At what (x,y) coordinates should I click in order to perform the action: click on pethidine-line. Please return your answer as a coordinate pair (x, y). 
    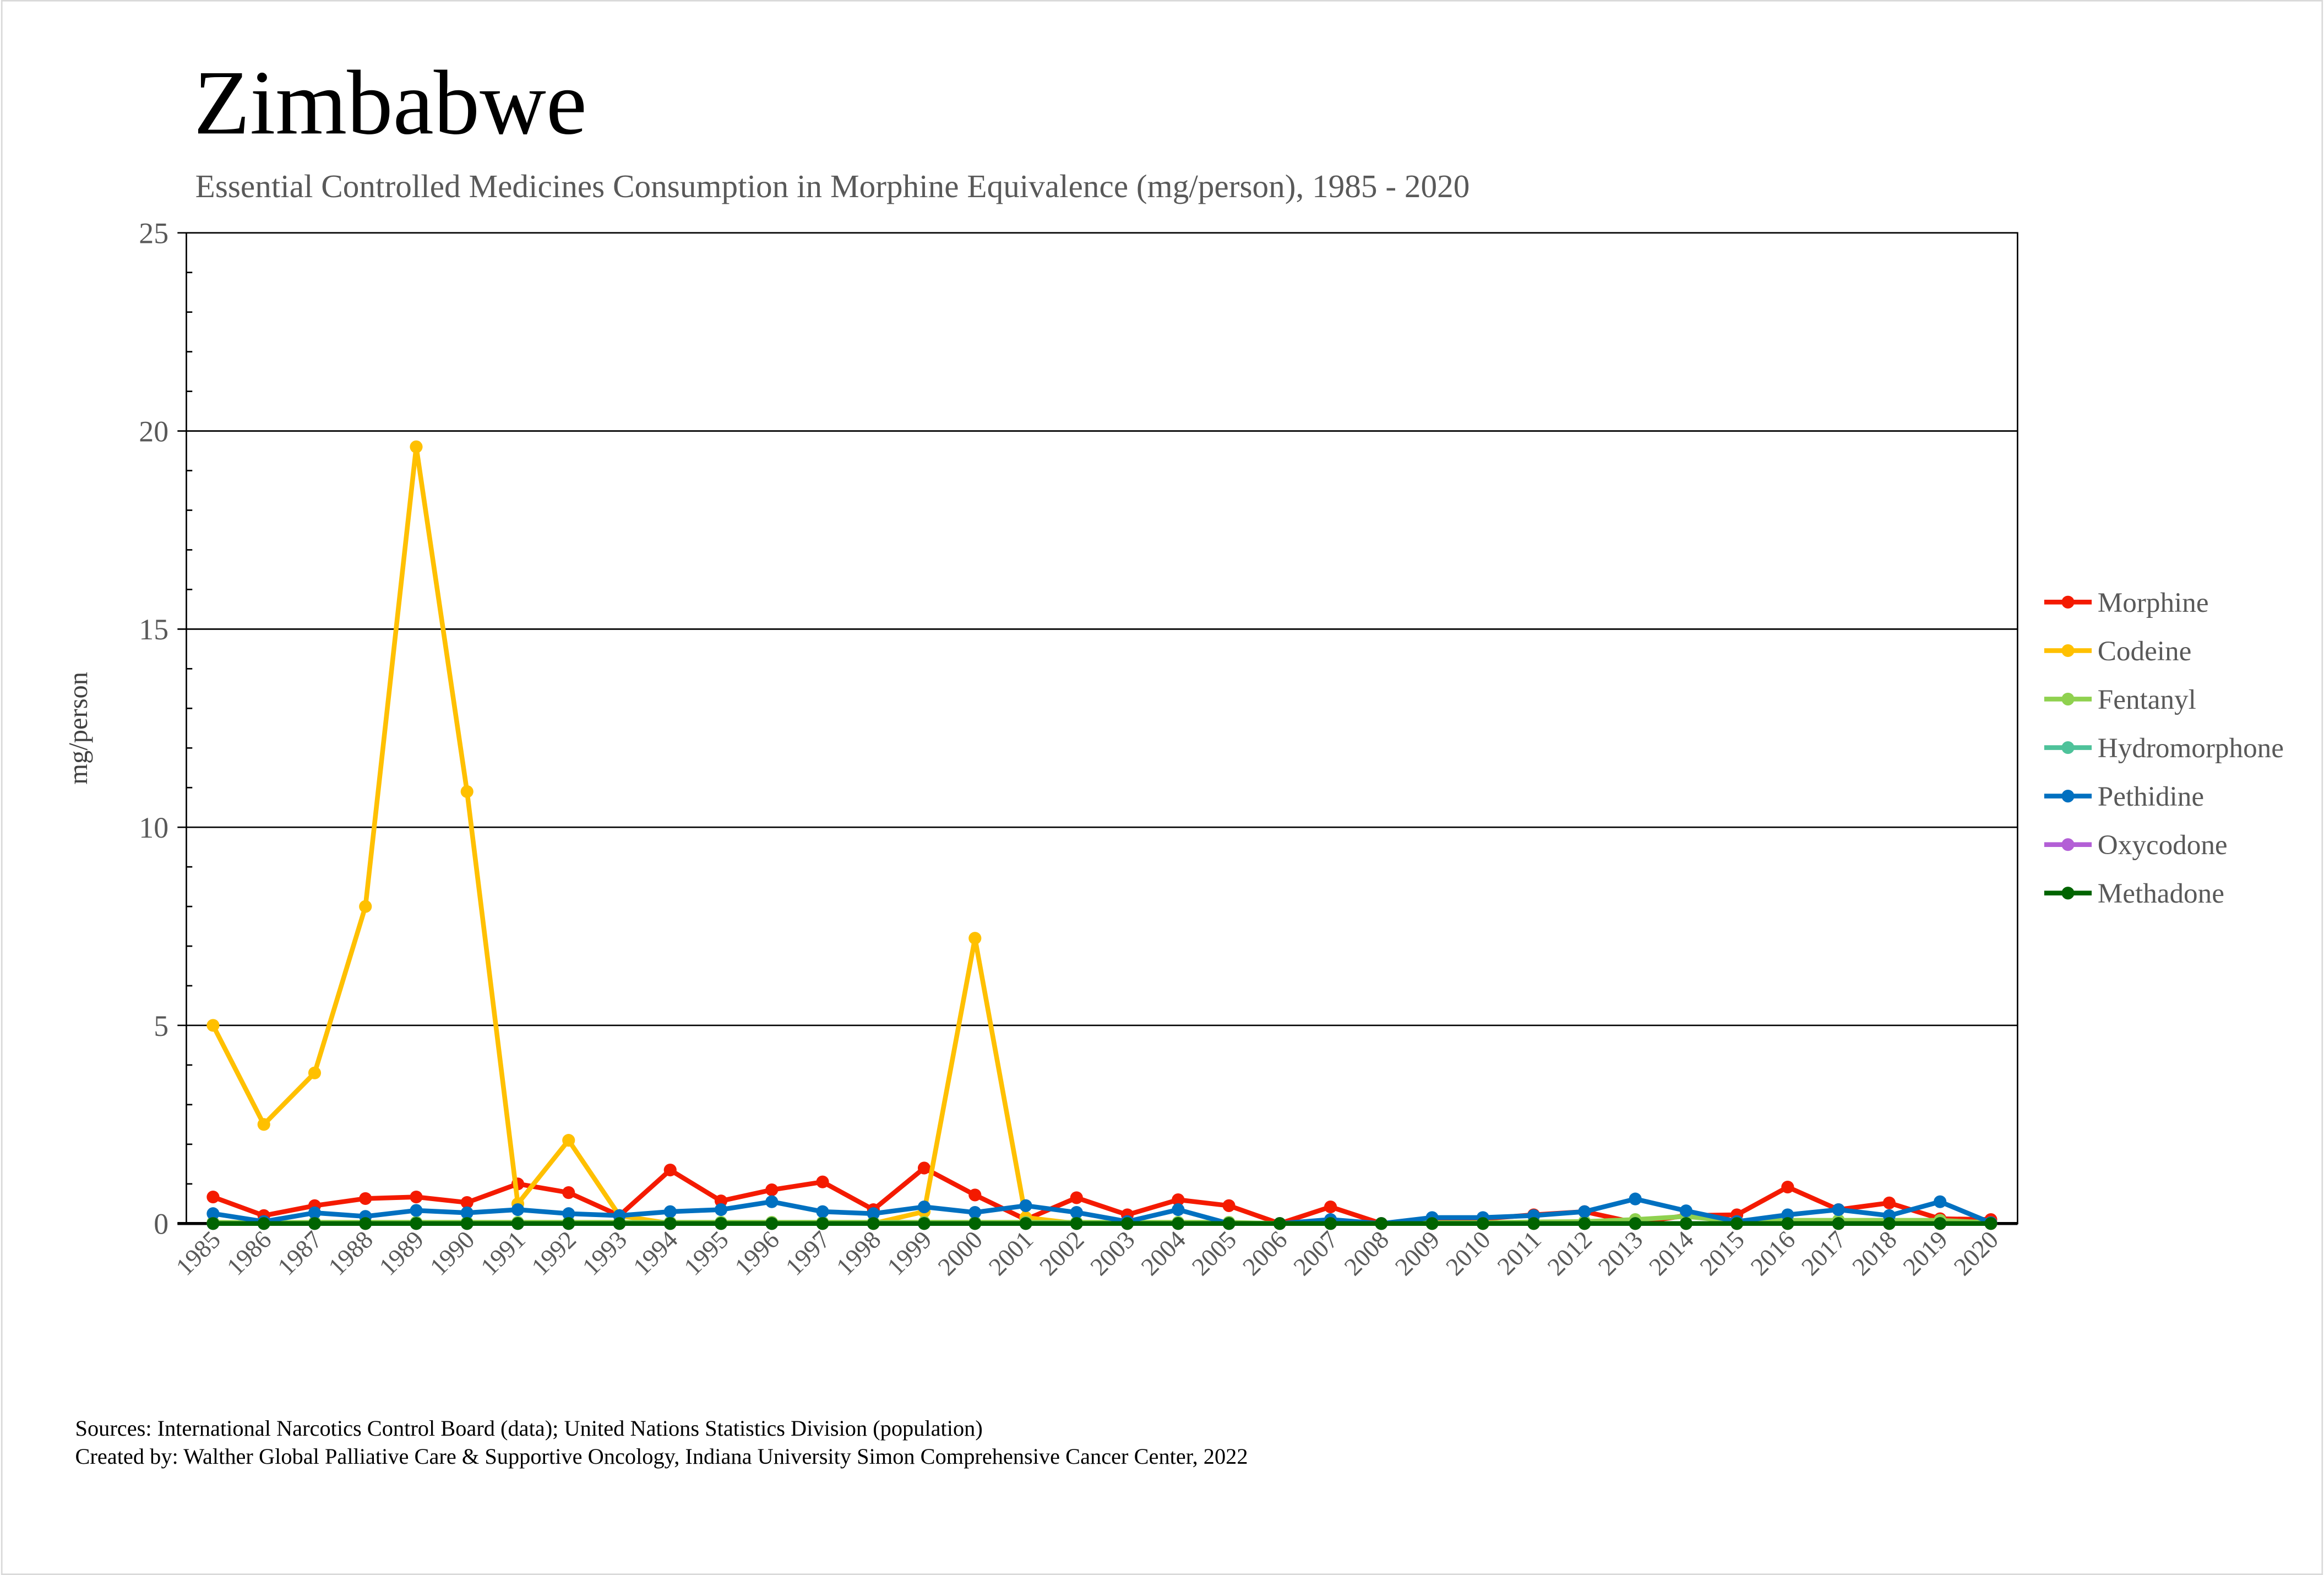
    Looking at the image, I should click on (1102, 1211).